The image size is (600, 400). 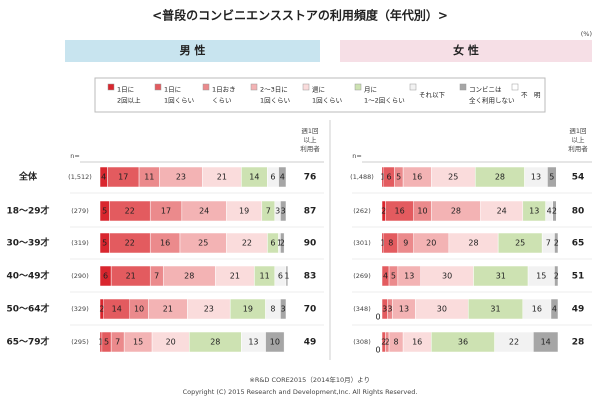 I want to click on value-label: 17, so click(x=123, y=177).